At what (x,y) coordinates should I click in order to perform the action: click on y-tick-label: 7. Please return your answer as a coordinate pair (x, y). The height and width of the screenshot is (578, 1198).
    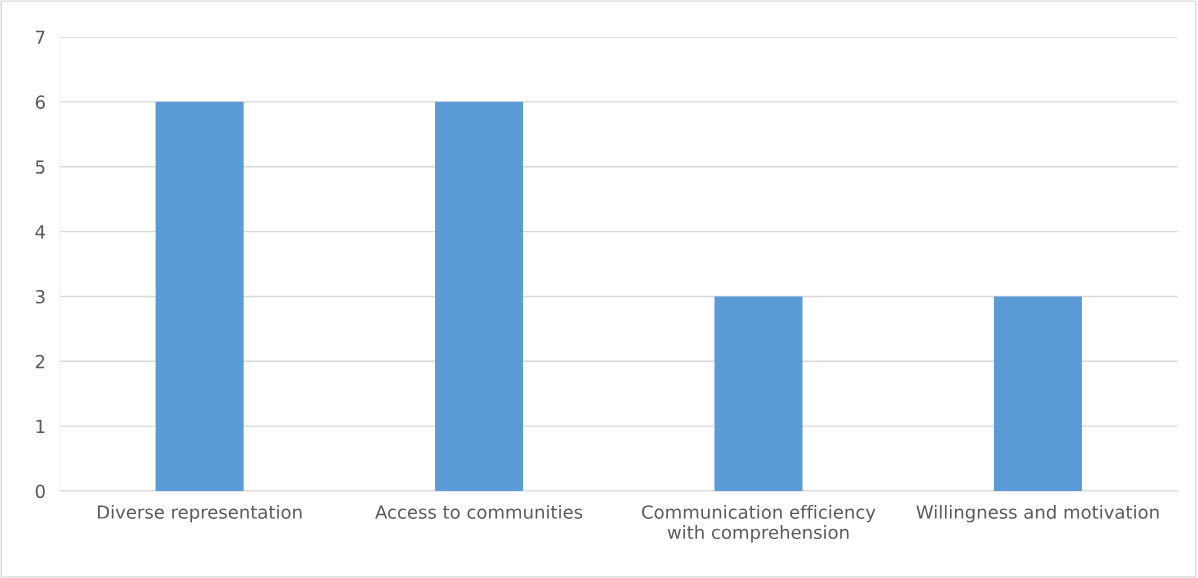
    Looking at the image, I should click on (40, 37).